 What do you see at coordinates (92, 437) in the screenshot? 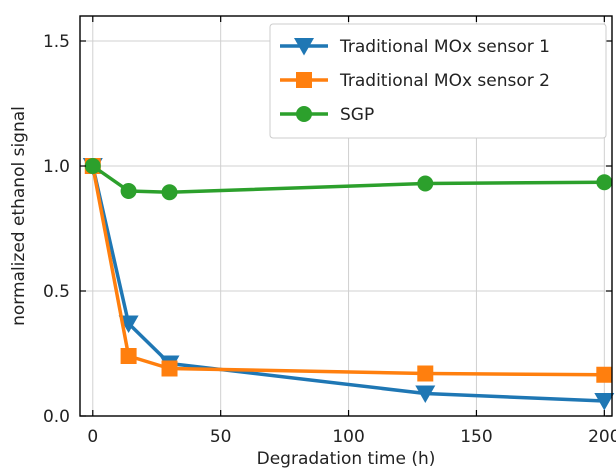
I see `x-tick-label: 0` at bounding box center [92, 437].